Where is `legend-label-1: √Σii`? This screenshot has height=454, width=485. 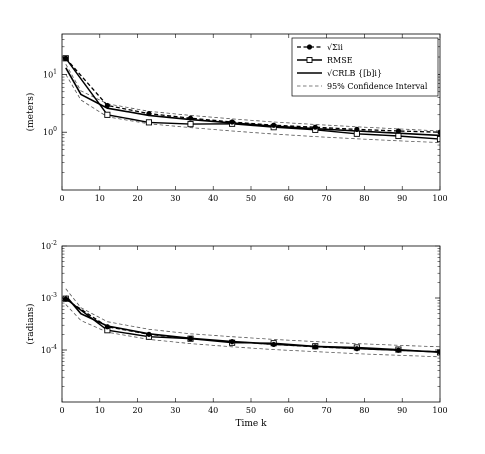 legend-label-1: √Σii is located at coordinates (335, 47).